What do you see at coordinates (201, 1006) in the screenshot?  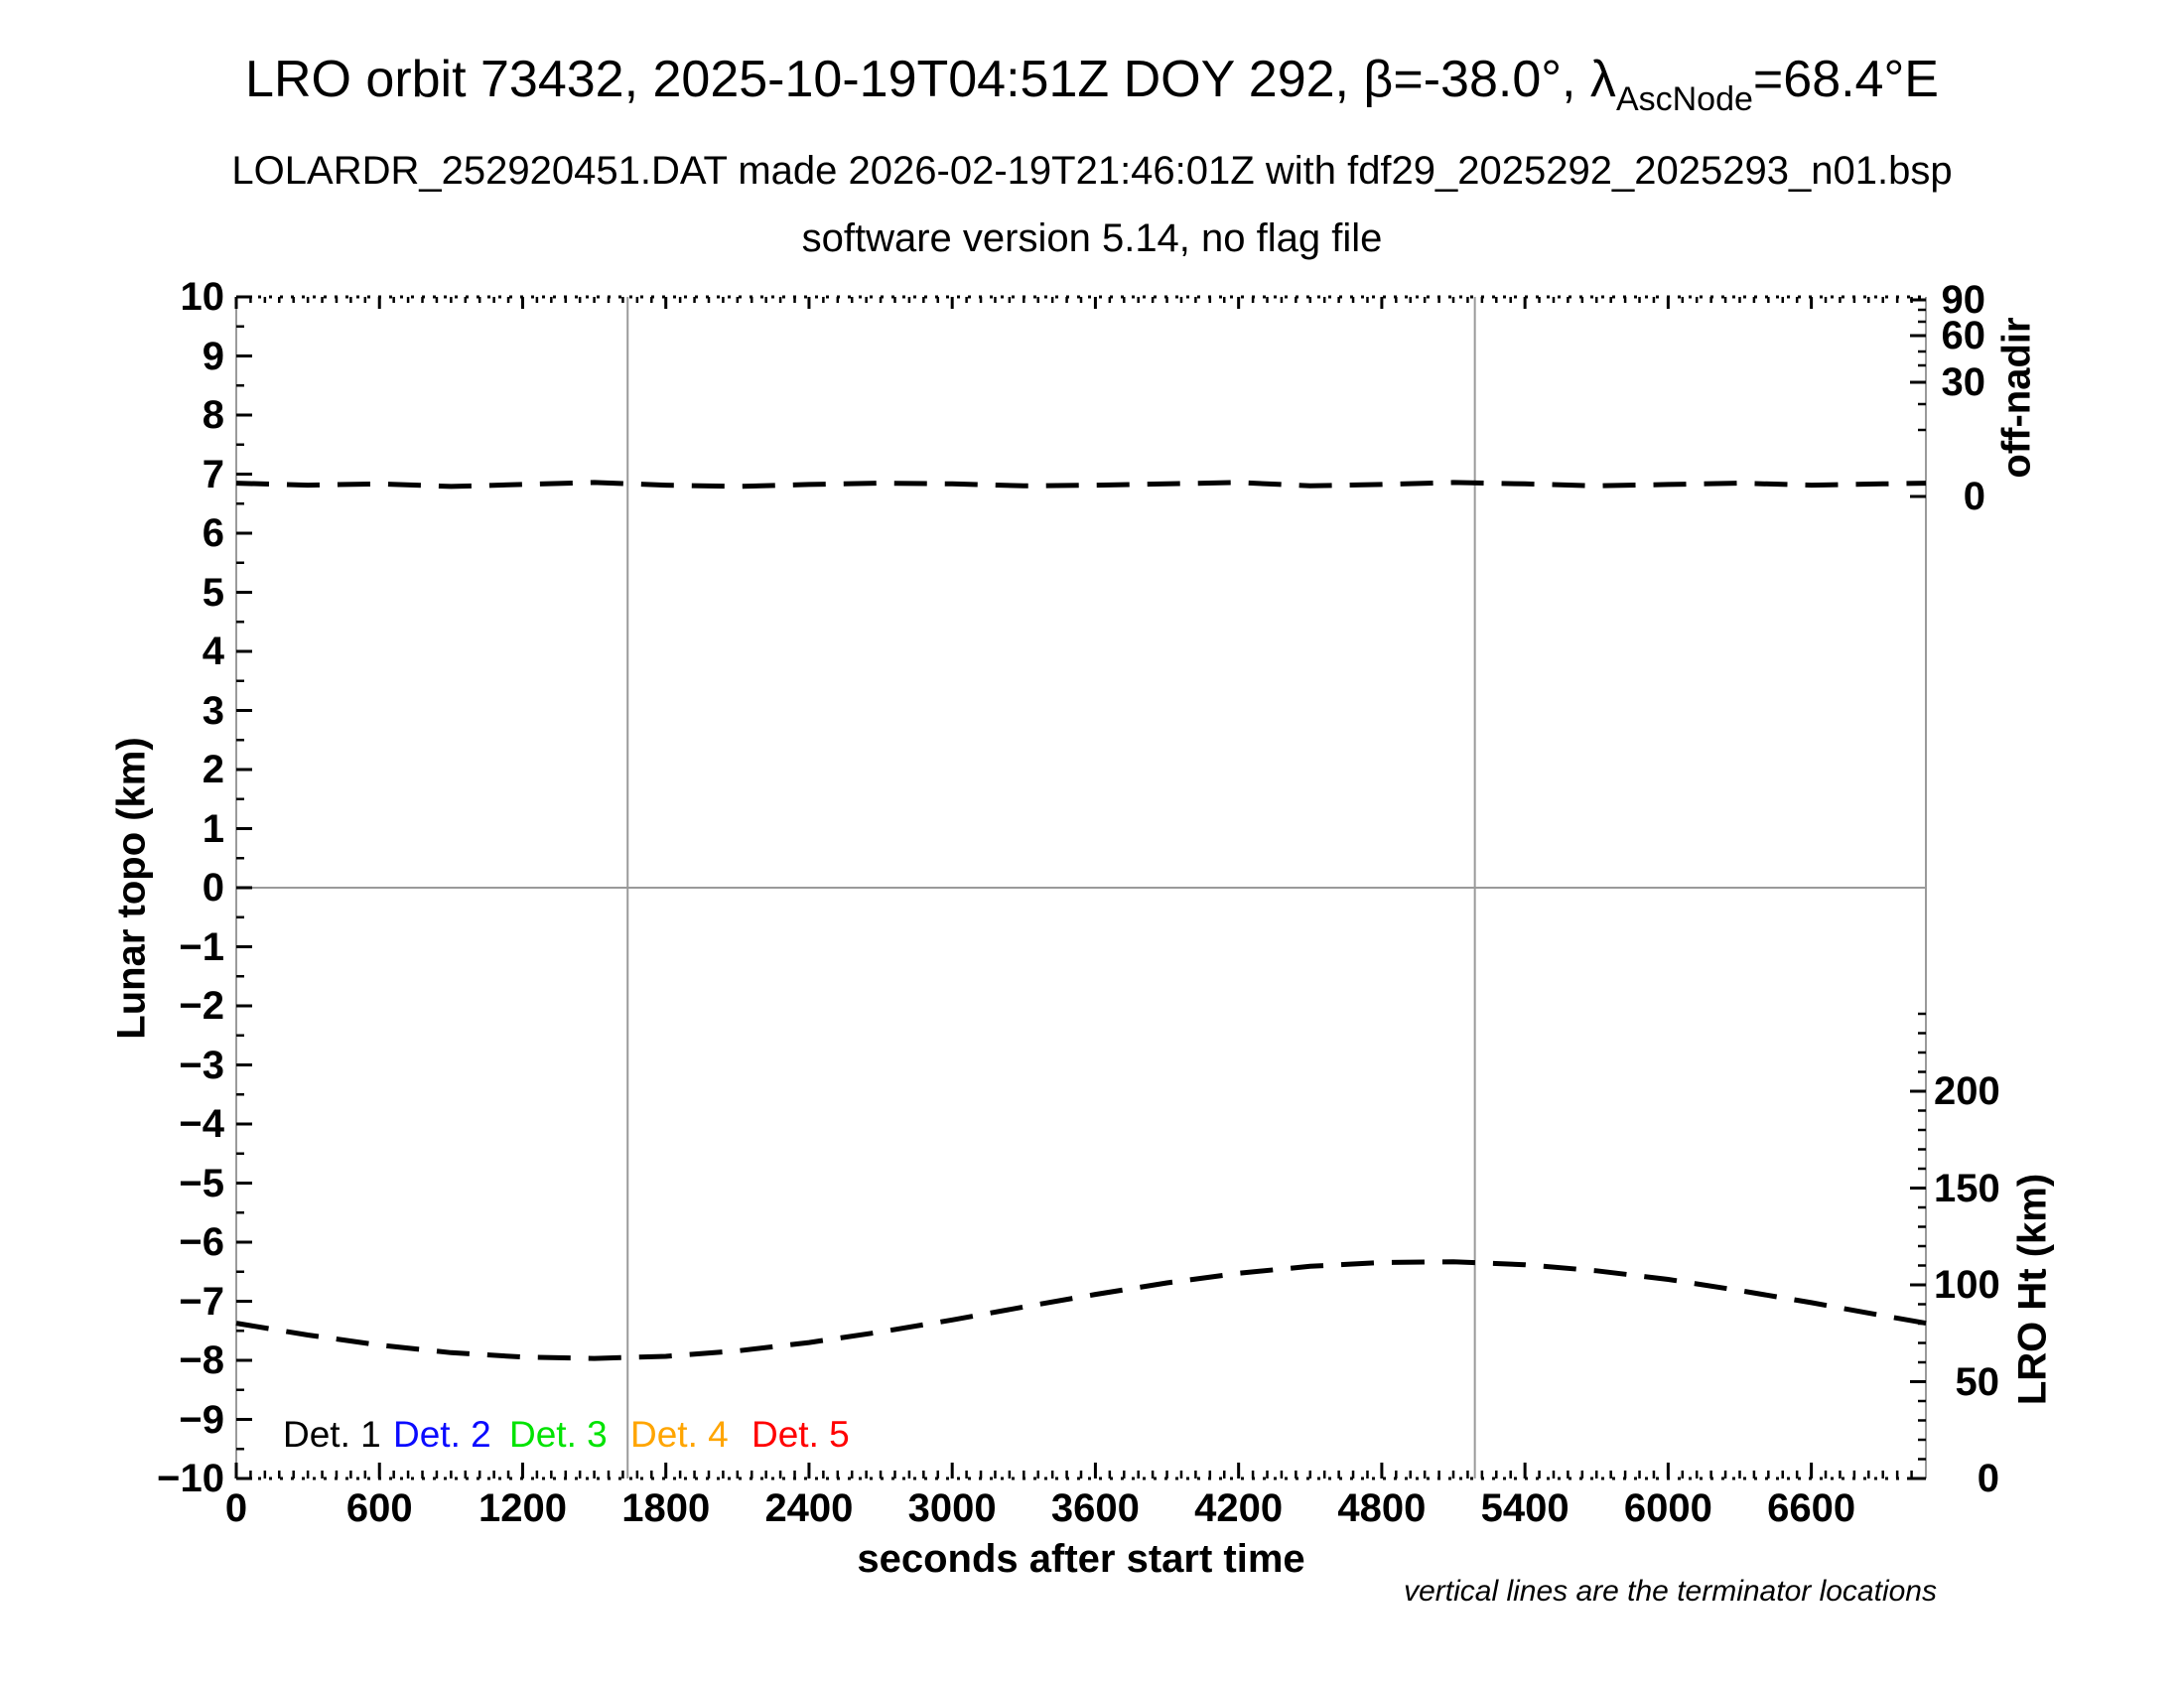 I see `left-tick-label: −2` at bounding box center [201, 1006].